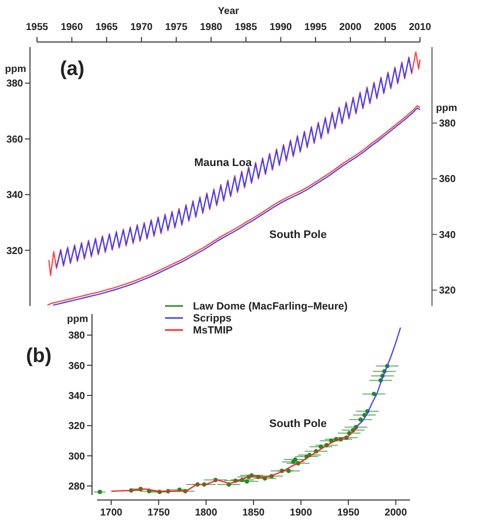 The height and width of the screenshot is (530, 478). Describe the element at coordinates (176, 27) in the screenshot. I see `x-tick-label: 1975` at that location.